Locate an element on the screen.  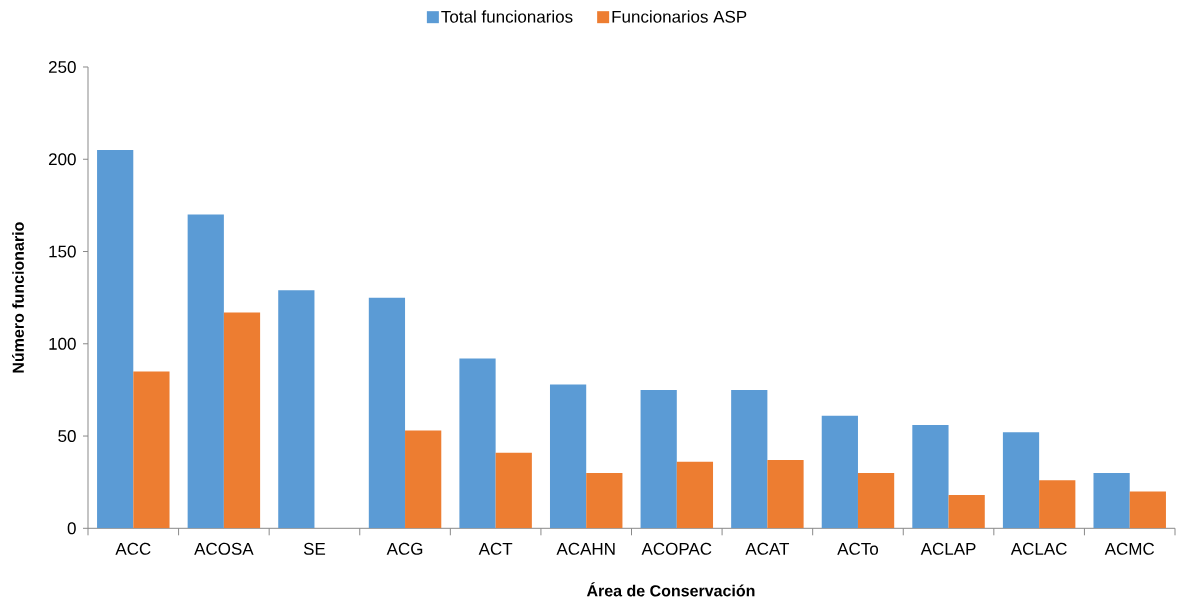
legend-label: Total funcionarios is located at coordinates (507, 16).